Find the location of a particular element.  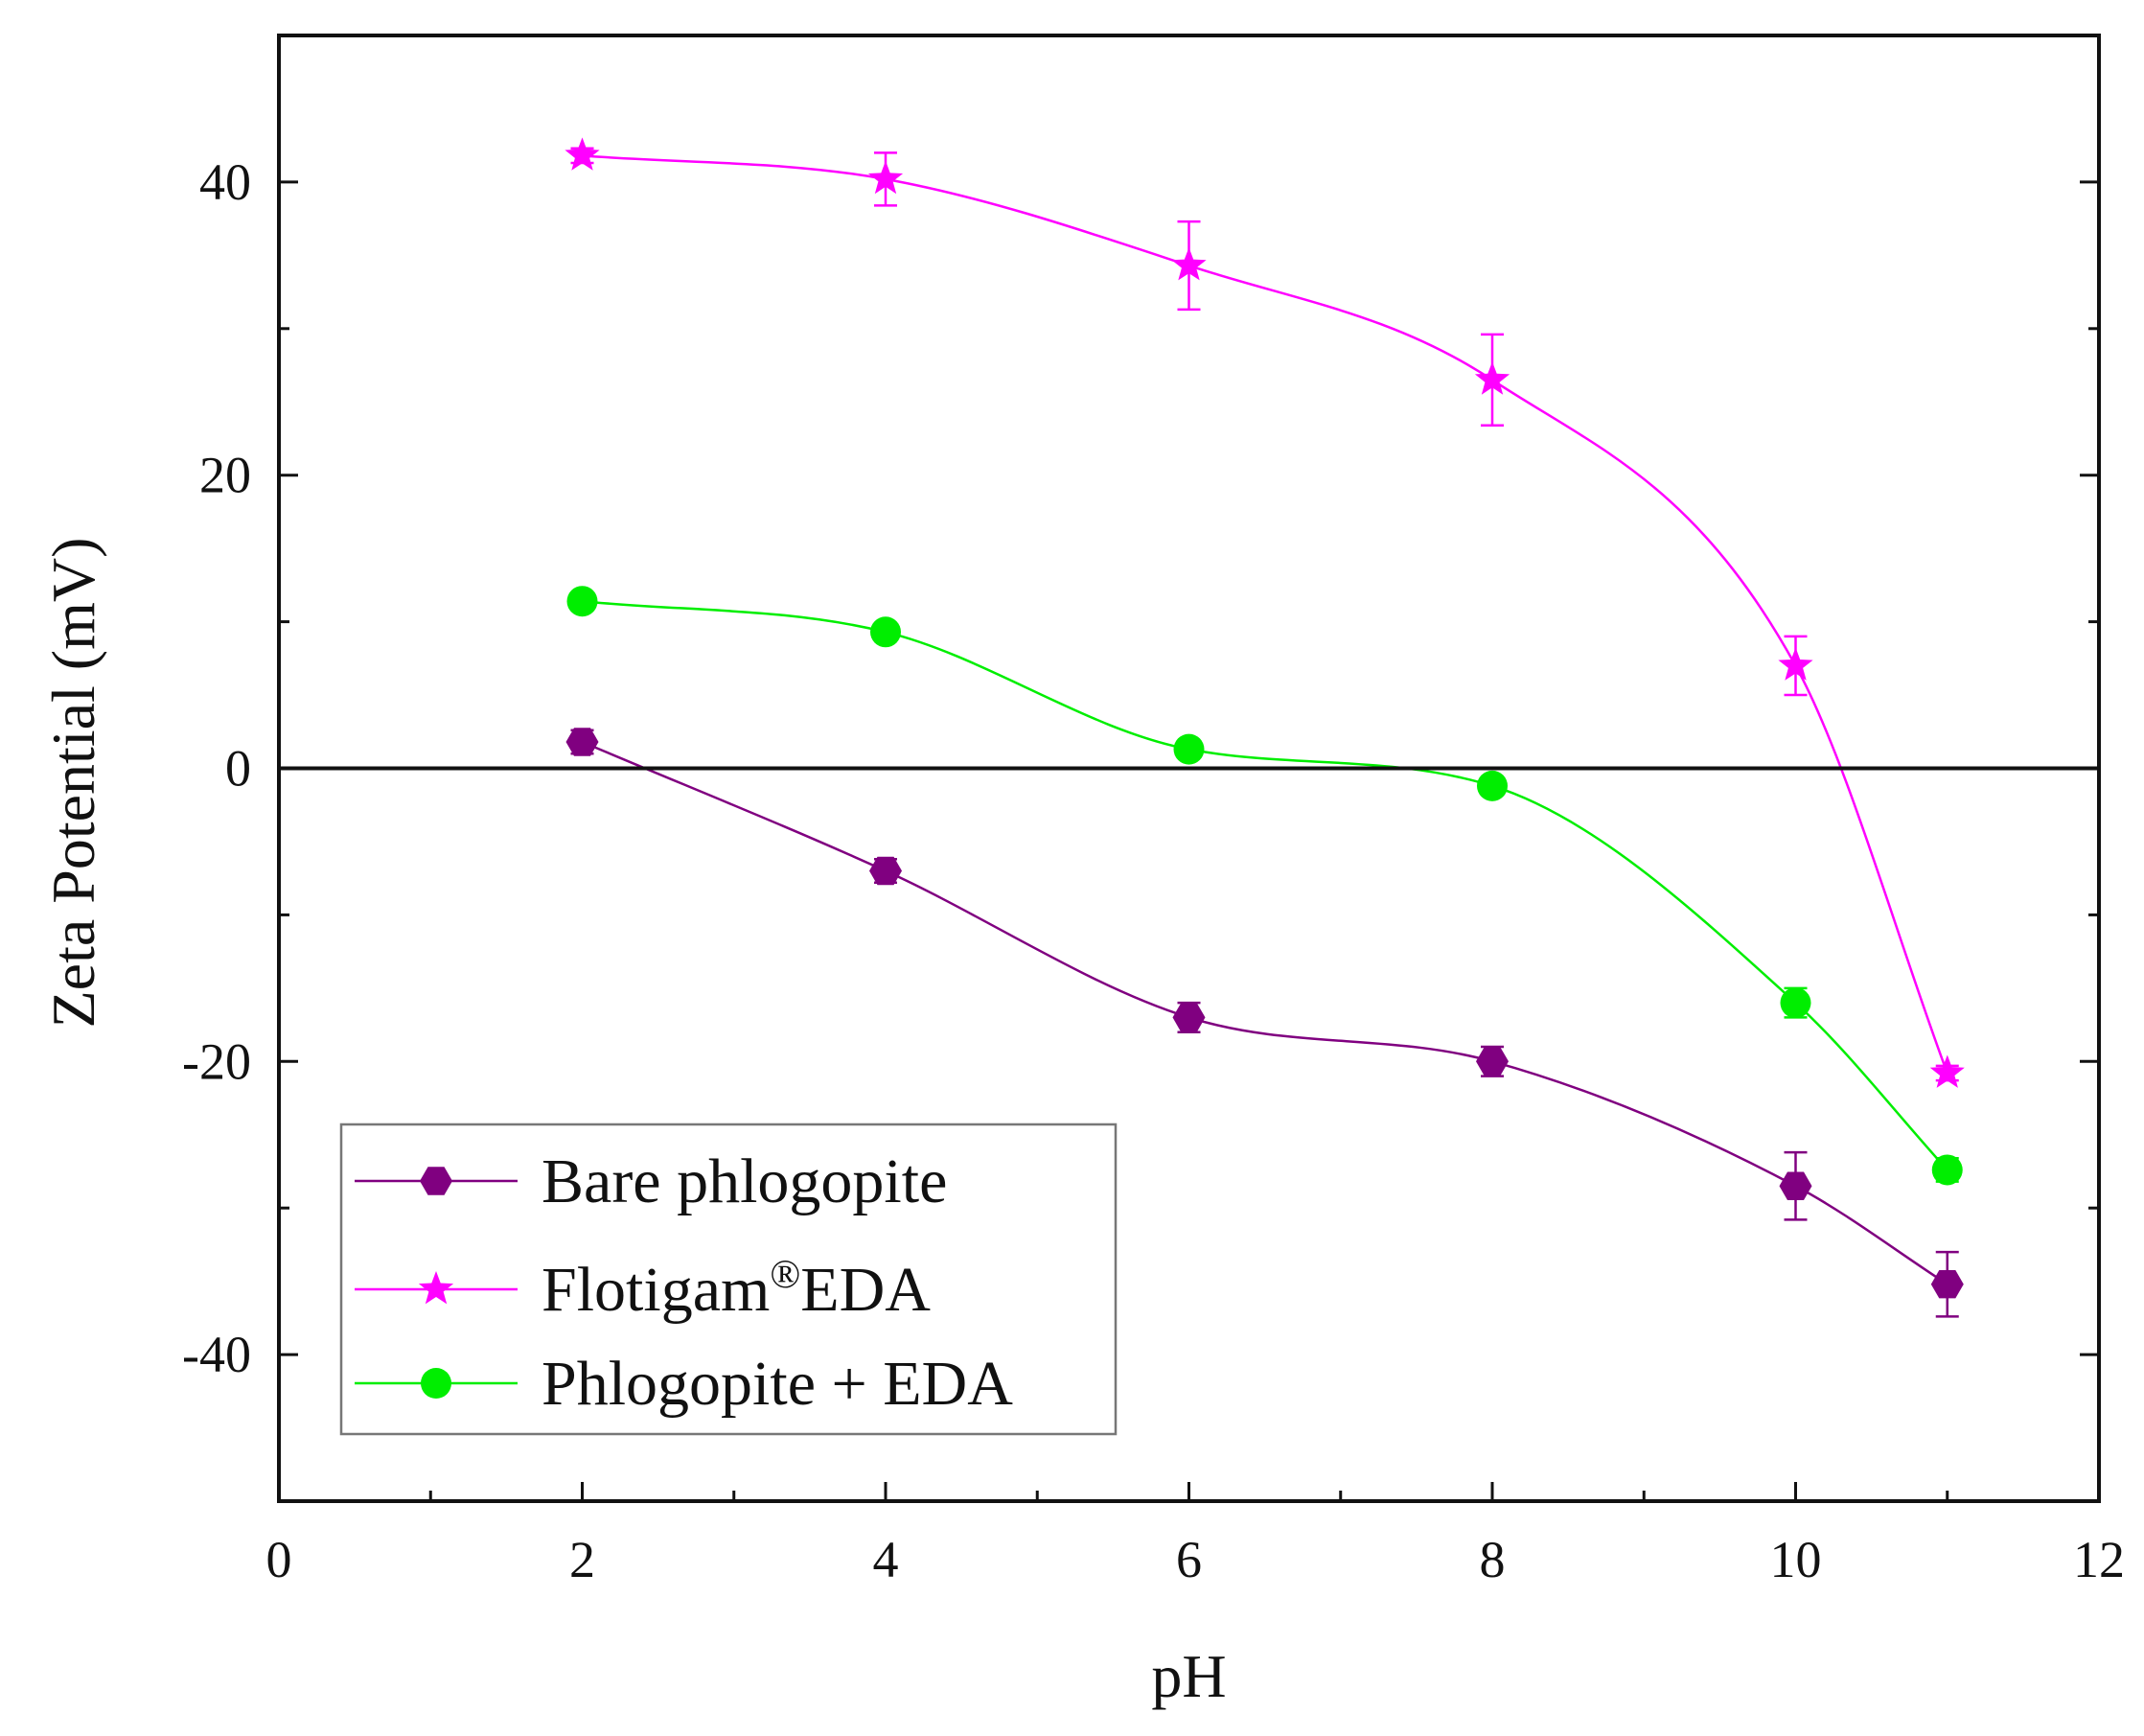

x-tick-label: 2 is located at coordinates (582, 1560).